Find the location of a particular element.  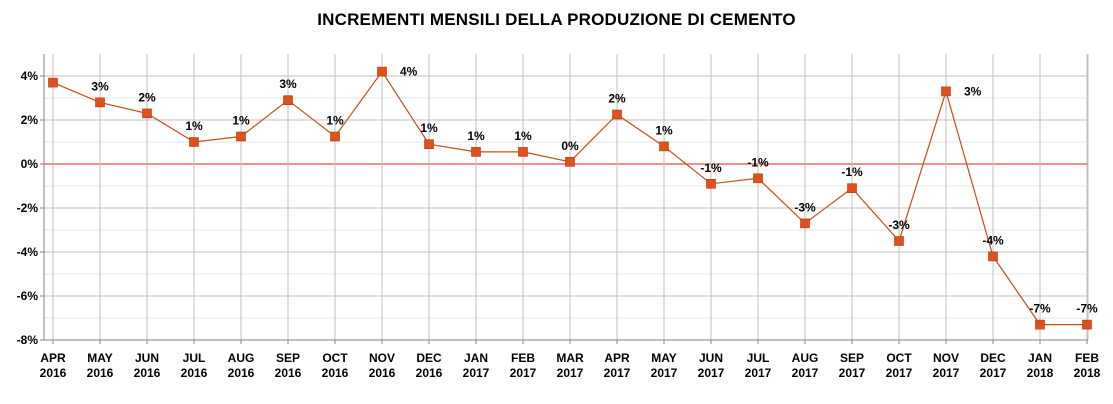

y-tick-label: 4% is located at coordinates (30, 76).